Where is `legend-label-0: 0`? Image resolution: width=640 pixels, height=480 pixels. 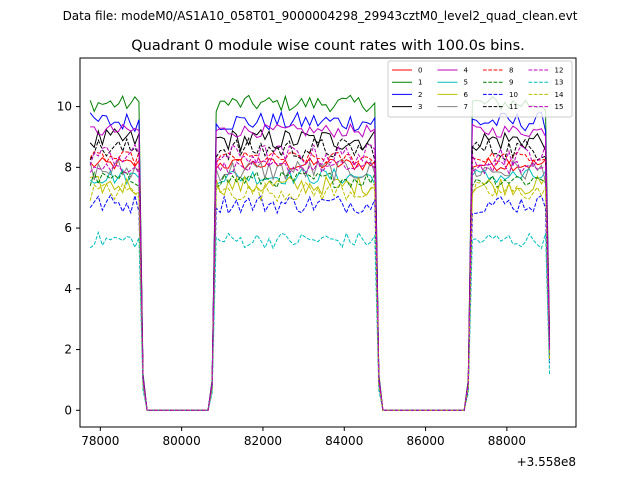
legend-label-0: 0 is located at coordinates (420, 71).